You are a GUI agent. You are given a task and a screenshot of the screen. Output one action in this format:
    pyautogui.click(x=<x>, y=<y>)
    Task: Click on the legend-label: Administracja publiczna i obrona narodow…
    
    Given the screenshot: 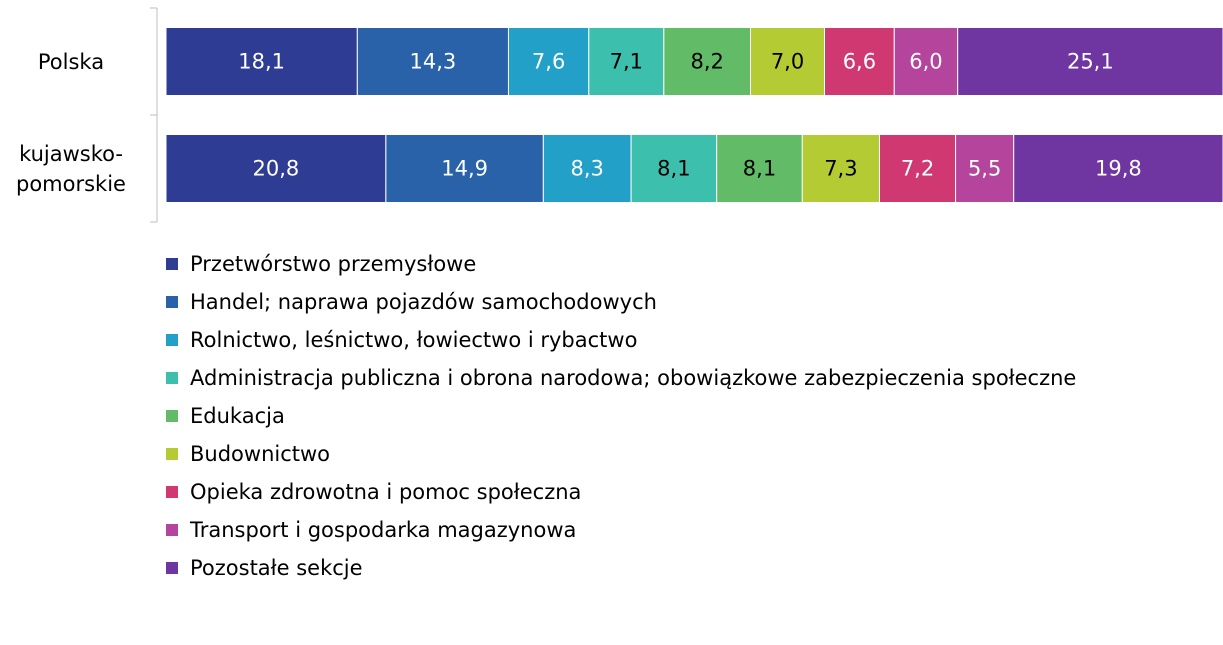 What is the action you would take?
    pyautogui.click(x=633, y=378)
    